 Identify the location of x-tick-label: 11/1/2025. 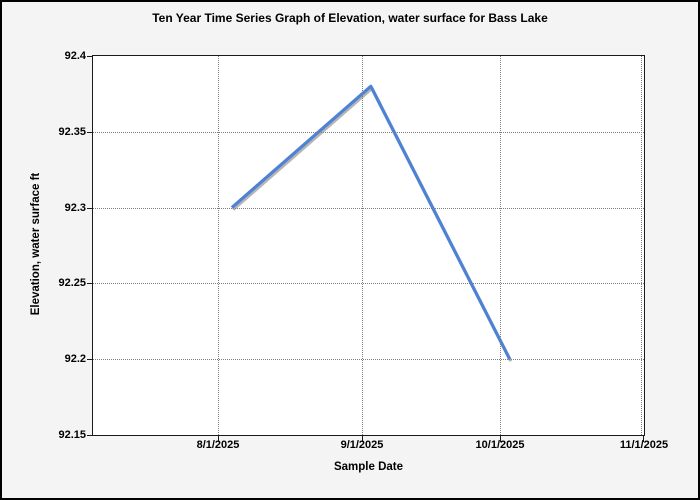
(644, 445).